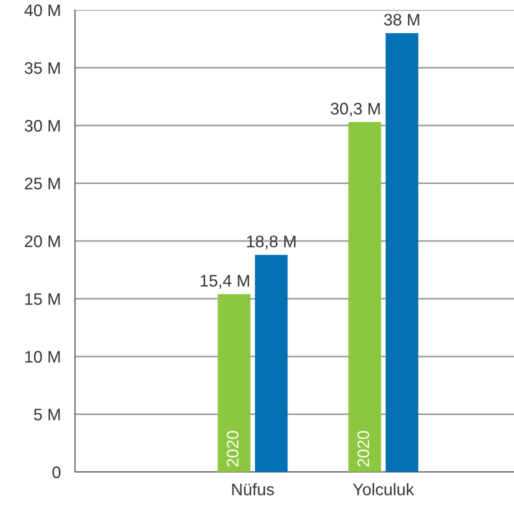 This screenshot has width=514, height=509. Describe the element at coordinates (225, 282) in the screenshot. I see `data-label: 15,4 M` at that location.